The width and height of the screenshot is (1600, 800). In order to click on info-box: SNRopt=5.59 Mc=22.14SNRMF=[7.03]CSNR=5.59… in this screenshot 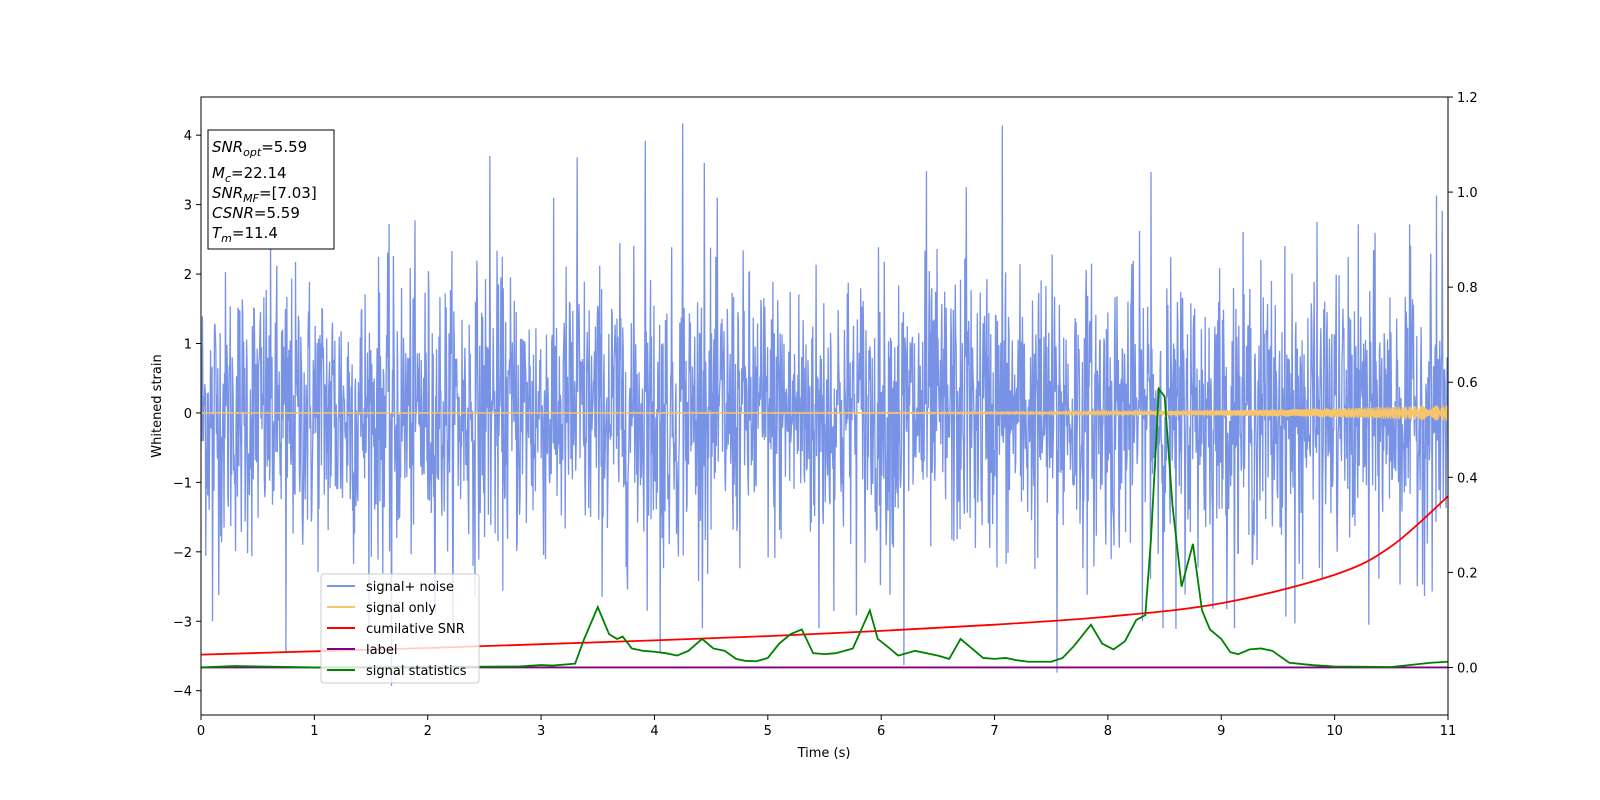, I will do `click(271, 189)`.